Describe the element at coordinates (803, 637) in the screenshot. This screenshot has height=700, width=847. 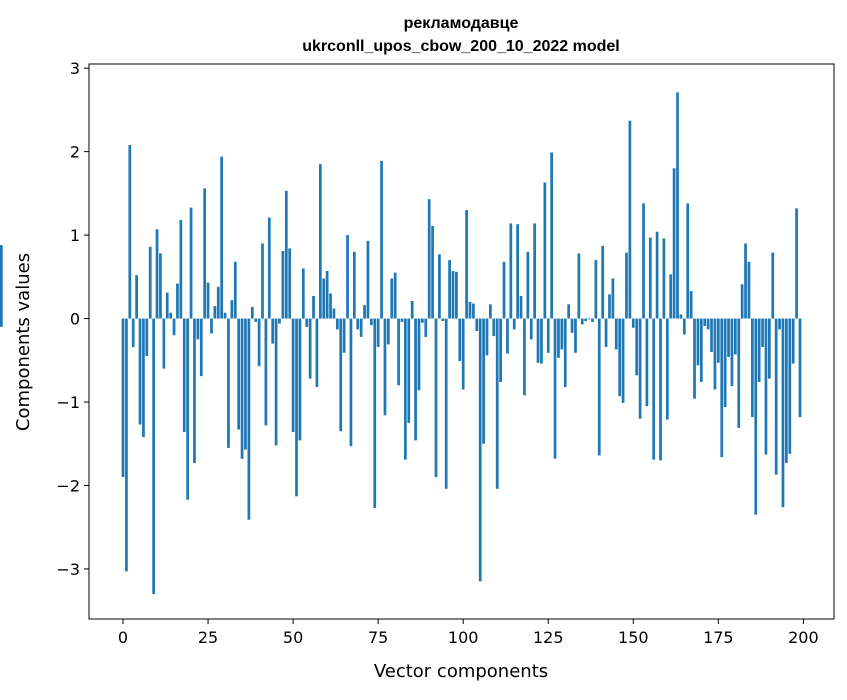
I see `x-tick-label: 200` at that location.